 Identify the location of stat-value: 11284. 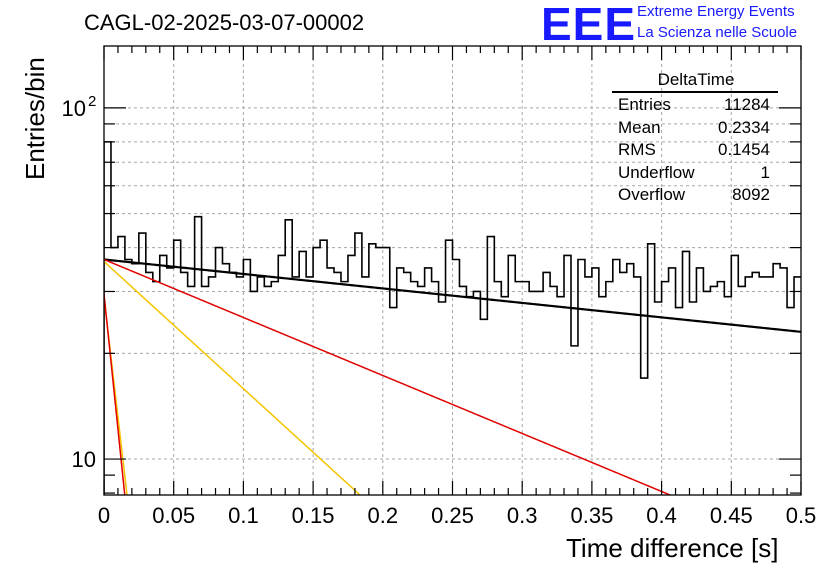
(746, 104).